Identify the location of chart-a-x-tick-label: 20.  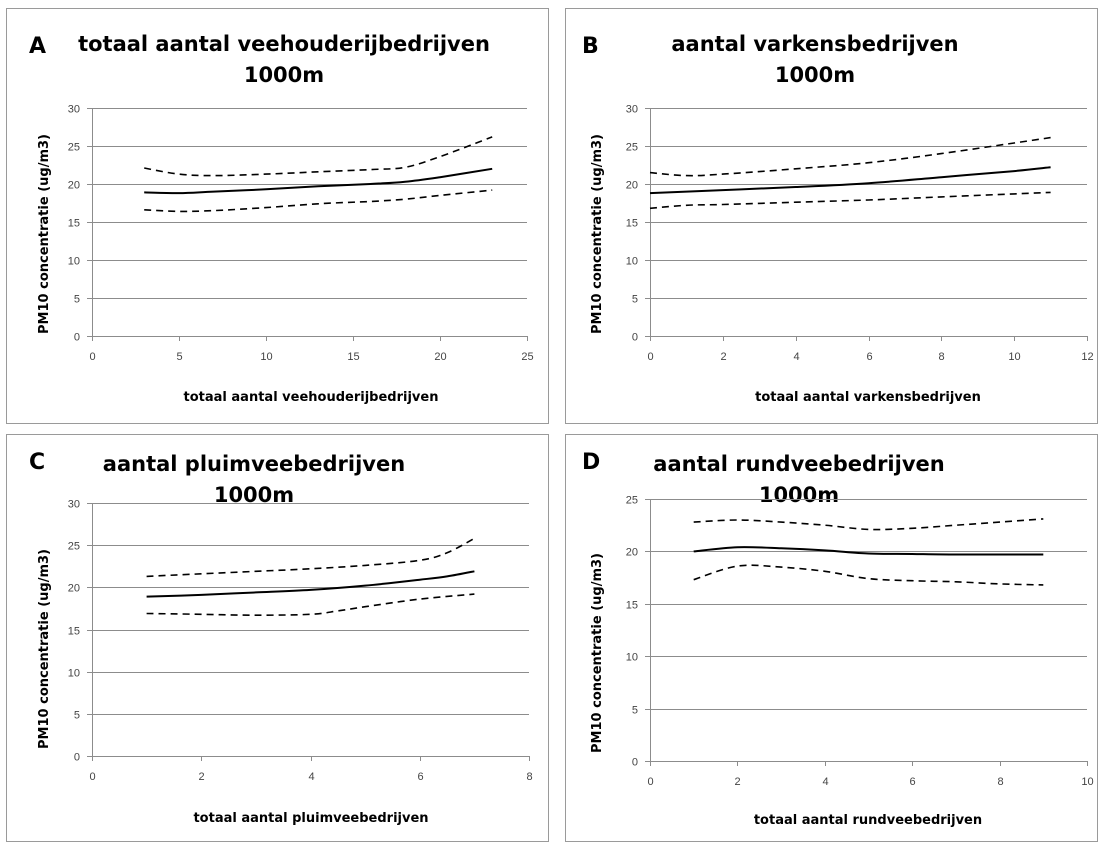
(440, 357).